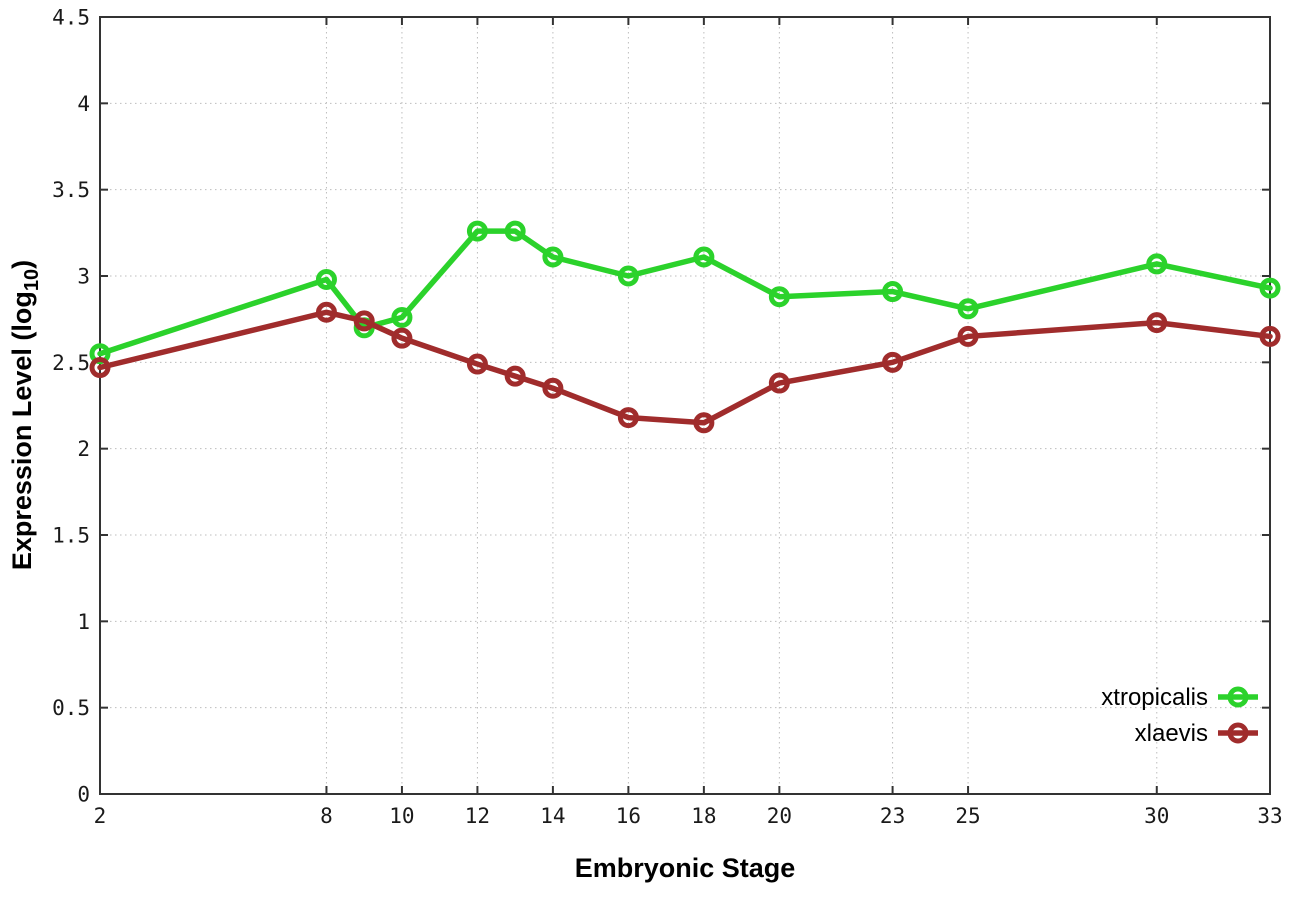  Describe the element at coordinates (83, 277) in the screenshot. I see `y-tick-label: 3` at that location.